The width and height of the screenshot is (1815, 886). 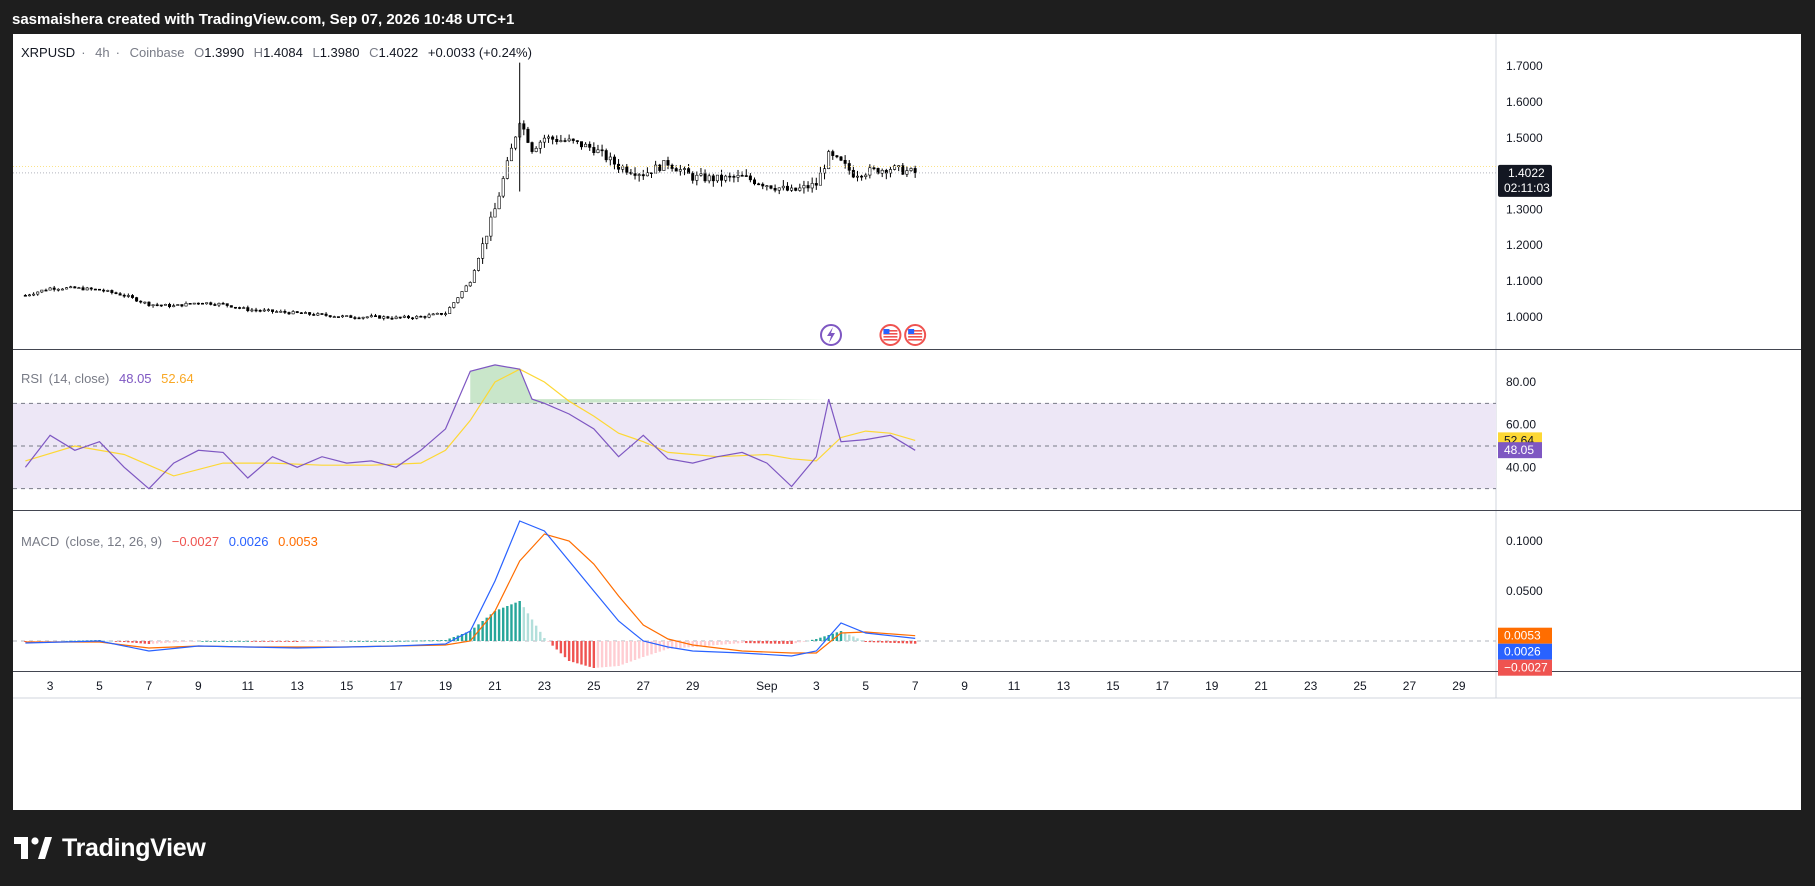 What do you see at coordinates (1360, 686) in the screenshot?
I see `time-tick-label: 25` at bounding box center [1360, 686].